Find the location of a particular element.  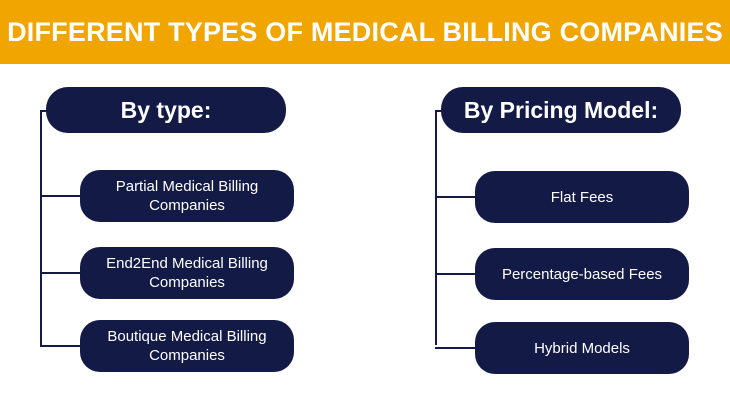

right-item-percentage-fees: Percentage-based Fees is located at coordinates (582, 274).